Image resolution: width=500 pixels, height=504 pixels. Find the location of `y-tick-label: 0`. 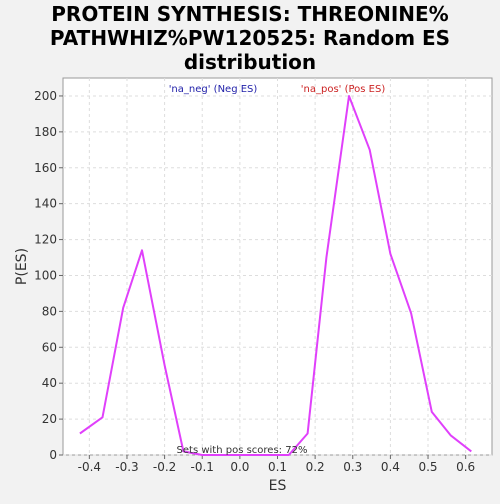

y-tick-label: 0 is located at coordinates (53, 455).